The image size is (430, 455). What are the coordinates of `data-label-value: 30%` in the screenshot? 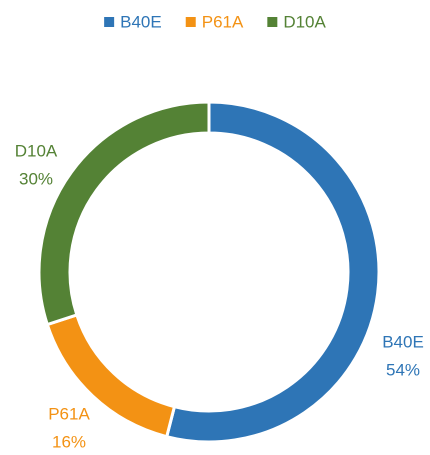 It's located at (36, 178).